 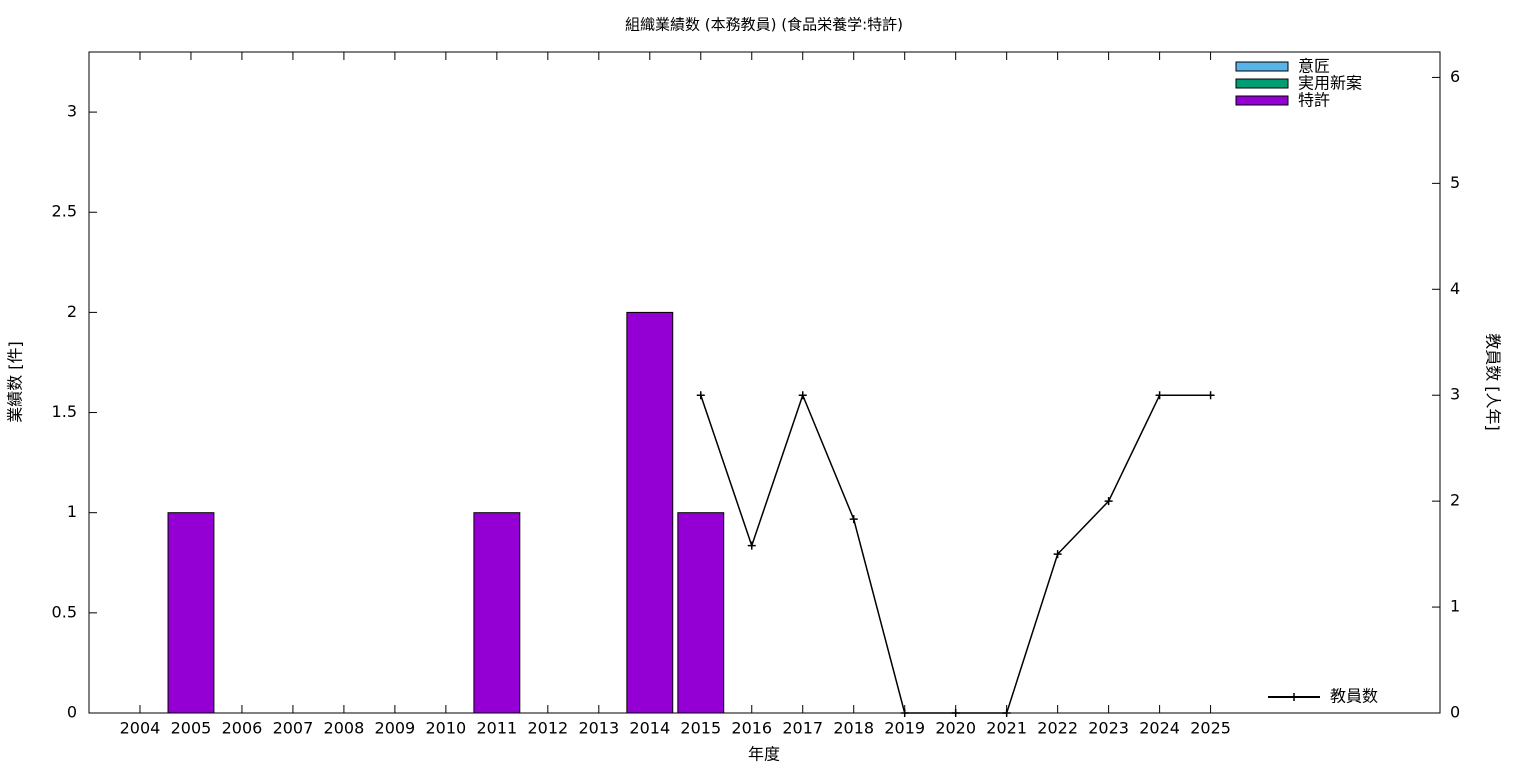 What do you see at coordinates (64, 411) in the screenshot?
I see `y-tick-label: 1.5` at bounding box center [64, 411].